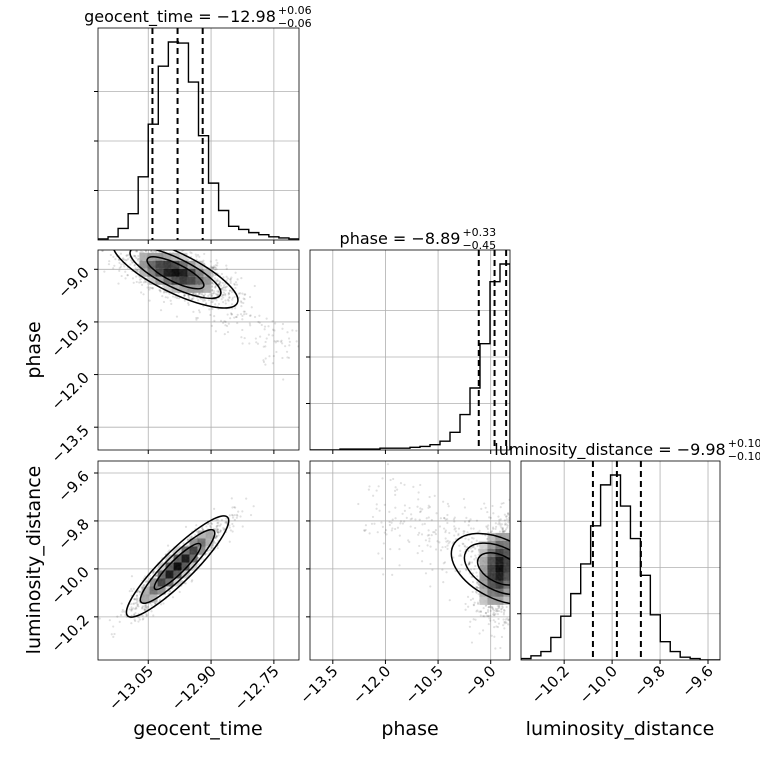 The width and height of the screenshot is (760, 760). What do you see at coordinates (480, 681) in the screenshot?
I see `x-tick-label: −9.0` at bounding box center [480, 681].